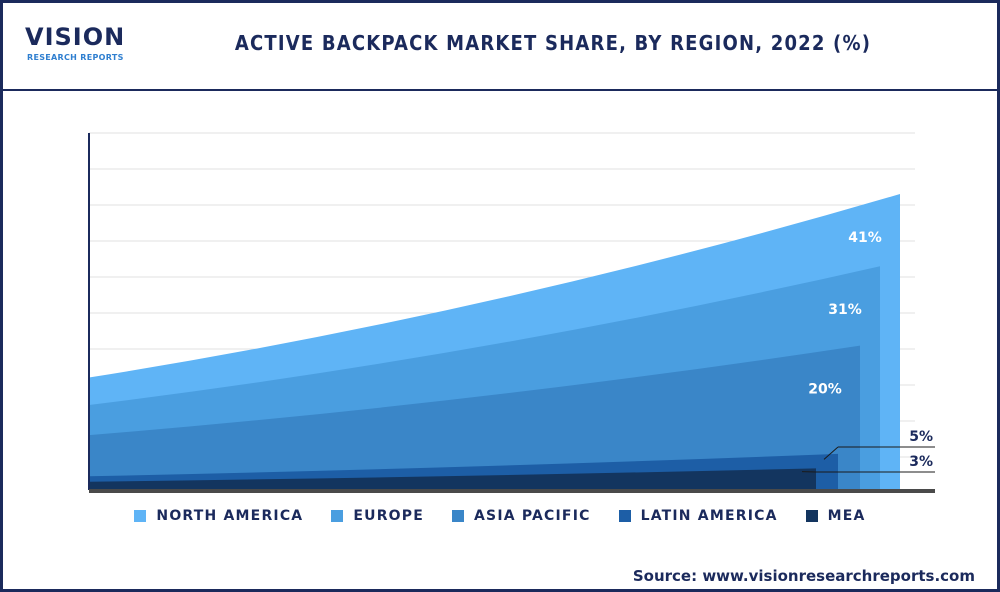 This screenshot has width=1000, height=592. Describe the element at coordinates (865, 238) in the screenshot. I see `data-label-north-america: 41%` at that location.